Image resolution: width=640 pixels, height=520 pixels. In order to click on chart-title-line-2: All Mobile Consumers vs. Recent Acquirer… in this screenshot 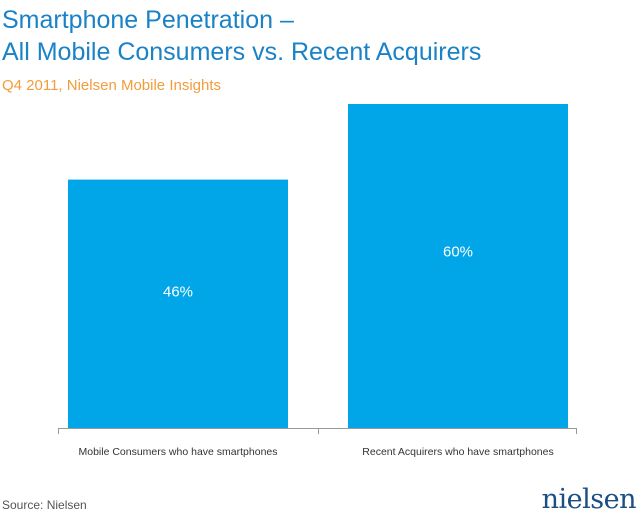, I will do `click(242, 52)`.